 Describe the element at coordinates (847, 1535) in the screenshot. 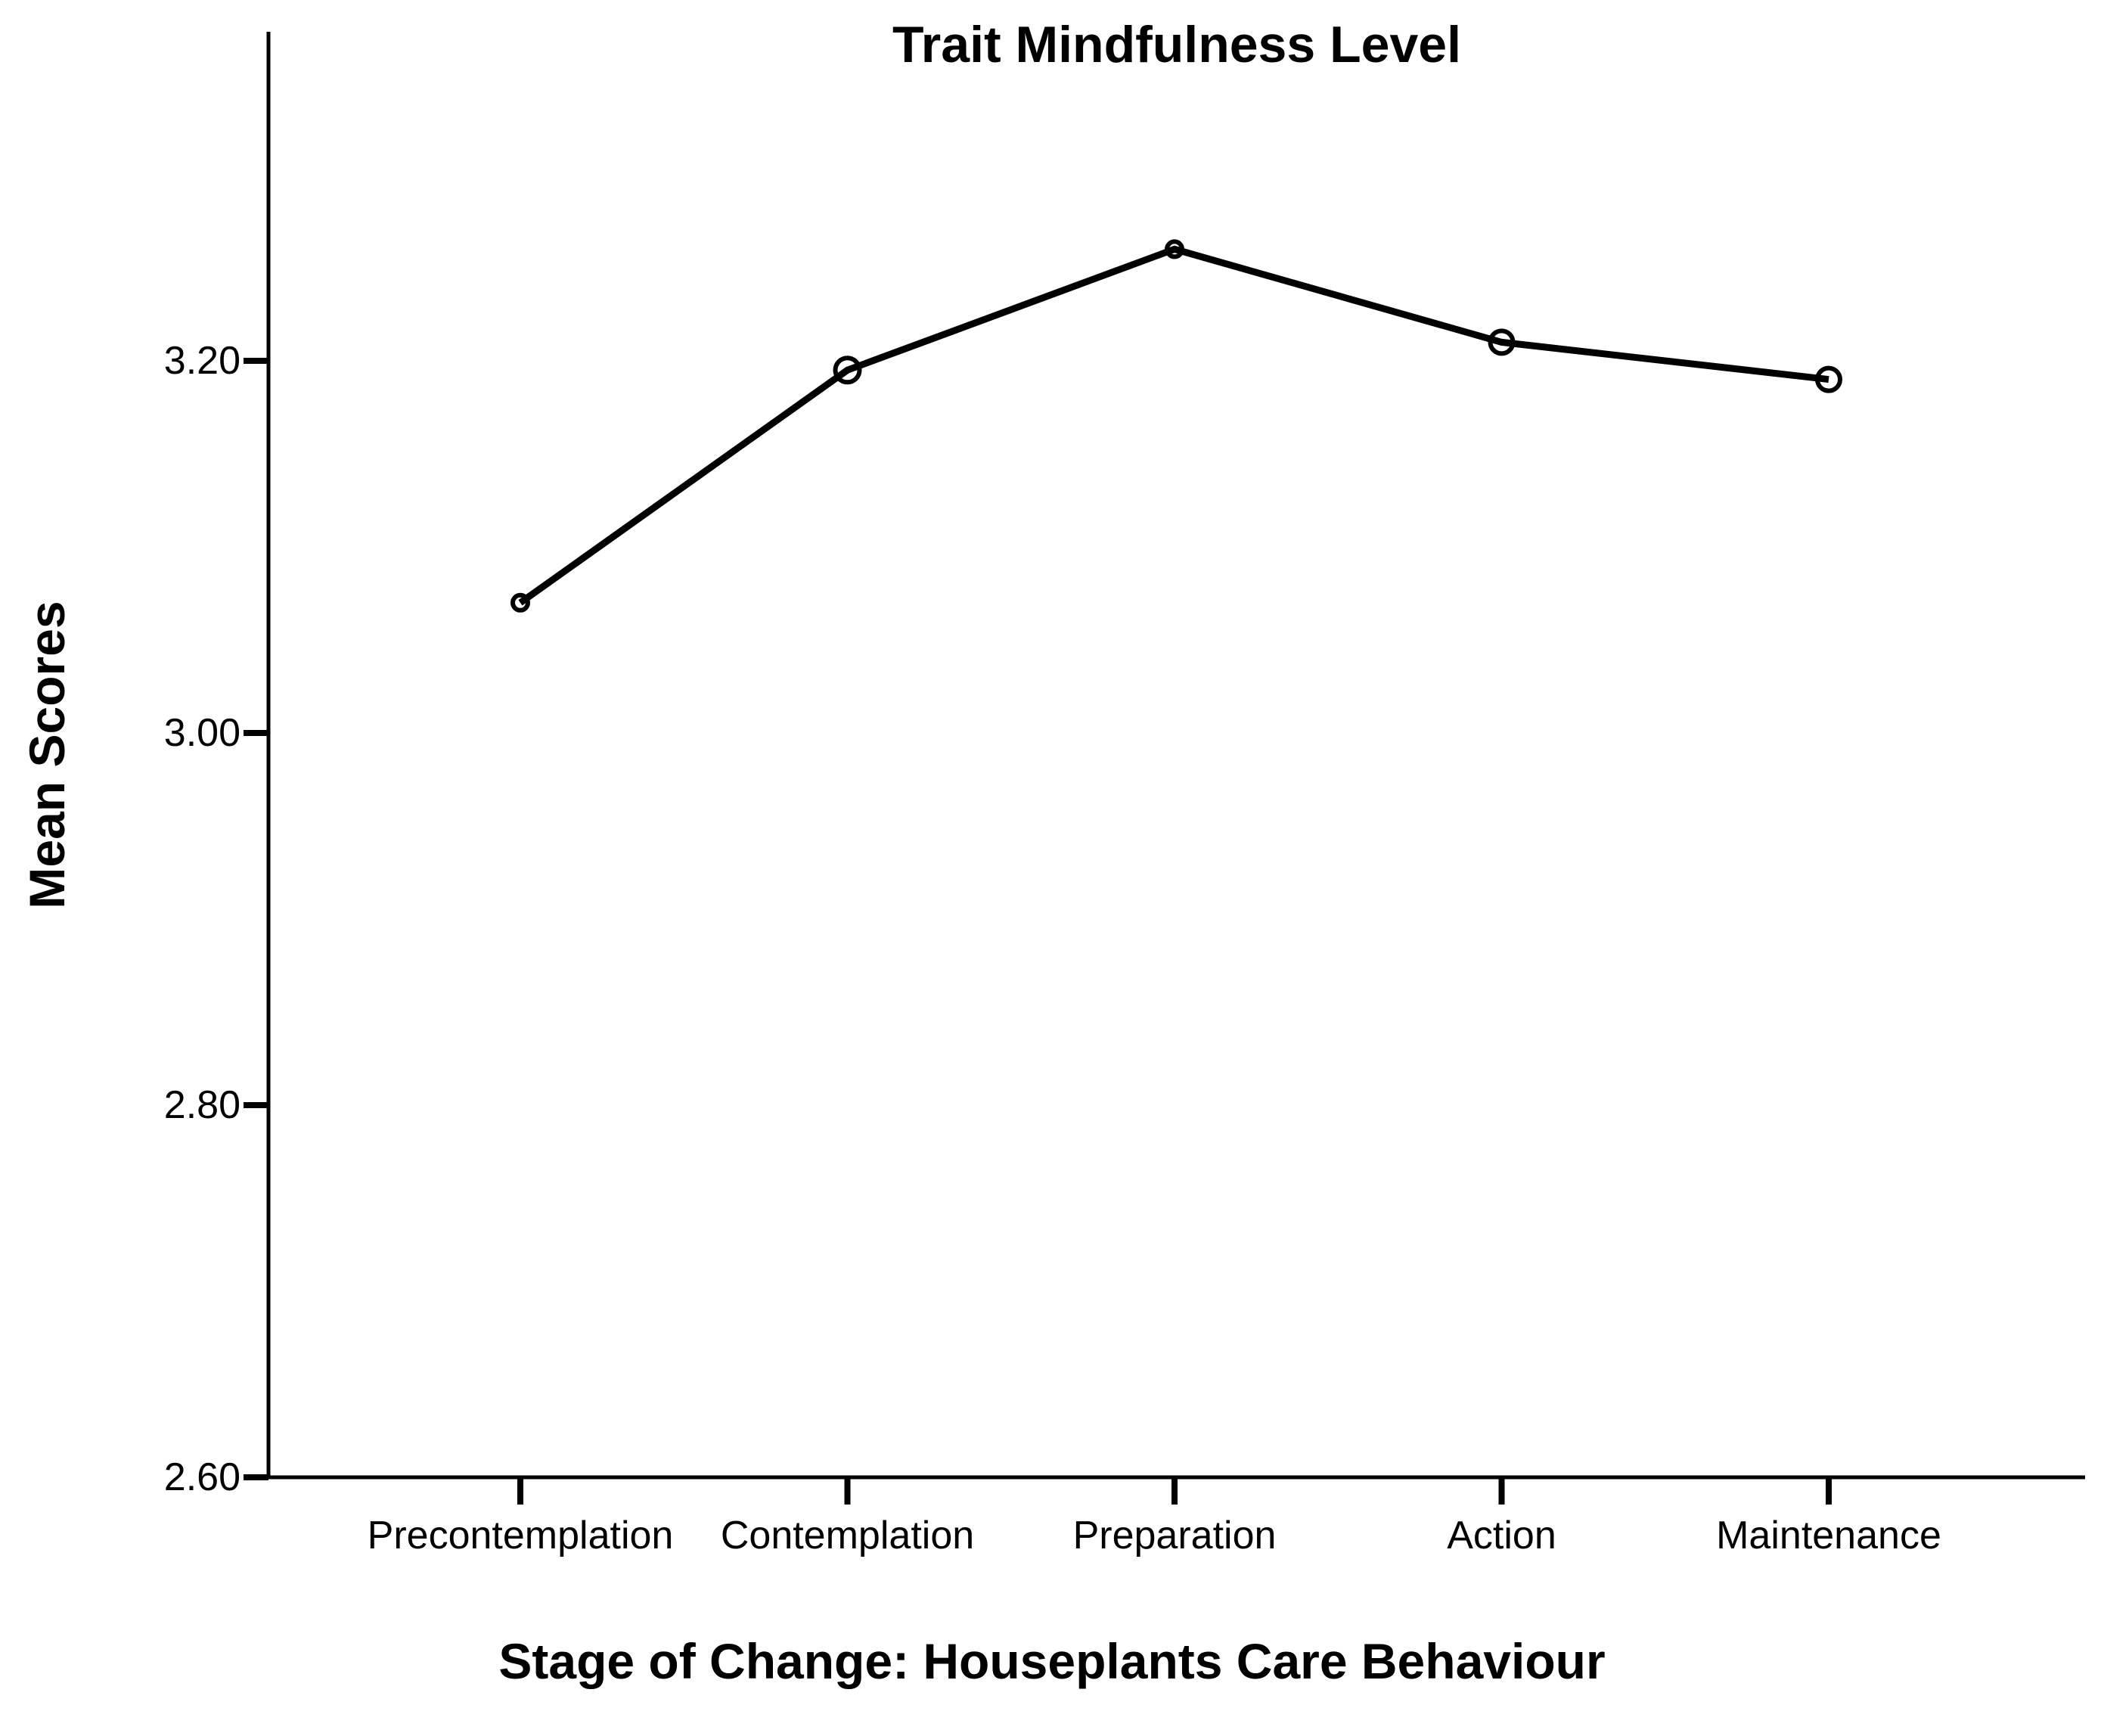

I see `x-category-label: Contemplation` at that location.